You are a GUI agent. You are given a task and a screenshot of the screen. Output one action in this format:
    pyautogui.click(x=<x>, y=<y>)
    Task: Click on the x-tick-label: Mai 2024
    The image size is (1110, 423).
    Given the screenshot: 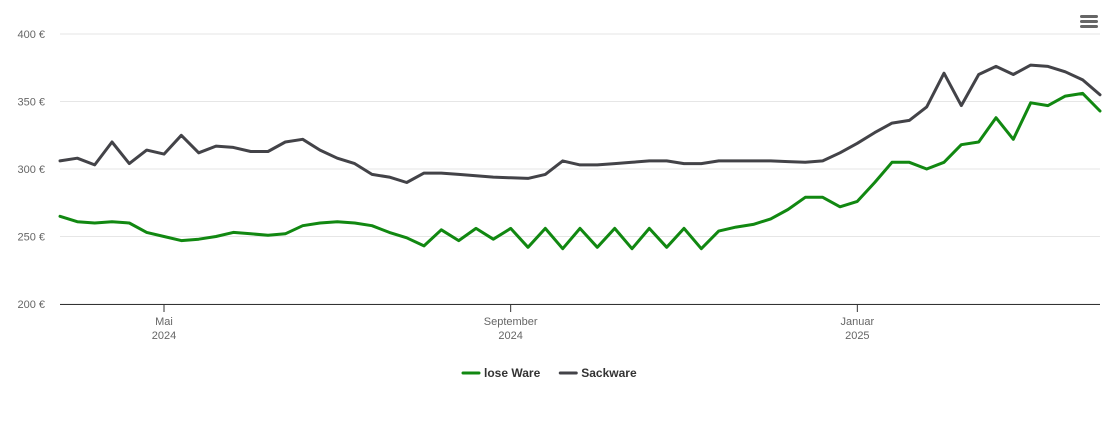 What is the action you would take?
    pyautogui.click(x=164, y=329)
    